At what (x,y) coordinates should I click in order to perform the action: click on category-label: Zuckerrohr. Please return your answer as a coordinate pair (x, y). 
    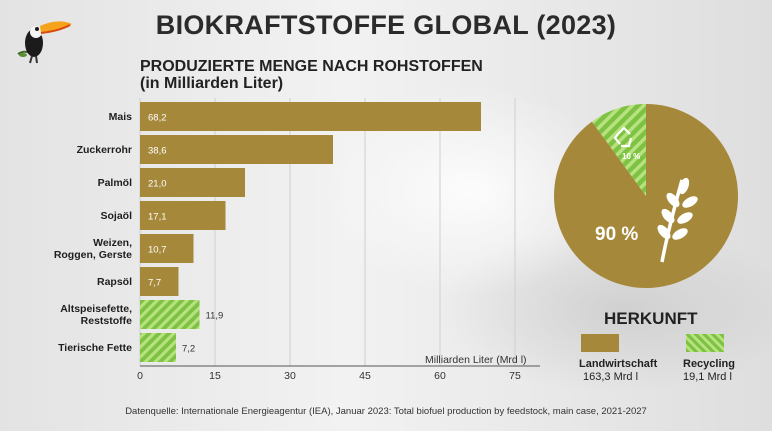
    Looking at the image, I should click on (104, 149).